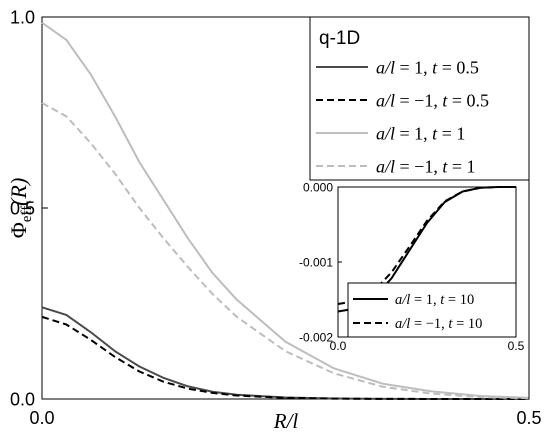 The image size is (550, 442). What do you see at coordinates (385, 133) in the screenshot?
I see `main-legend-ratio-2: a/l` at bounding box center [385, 133].